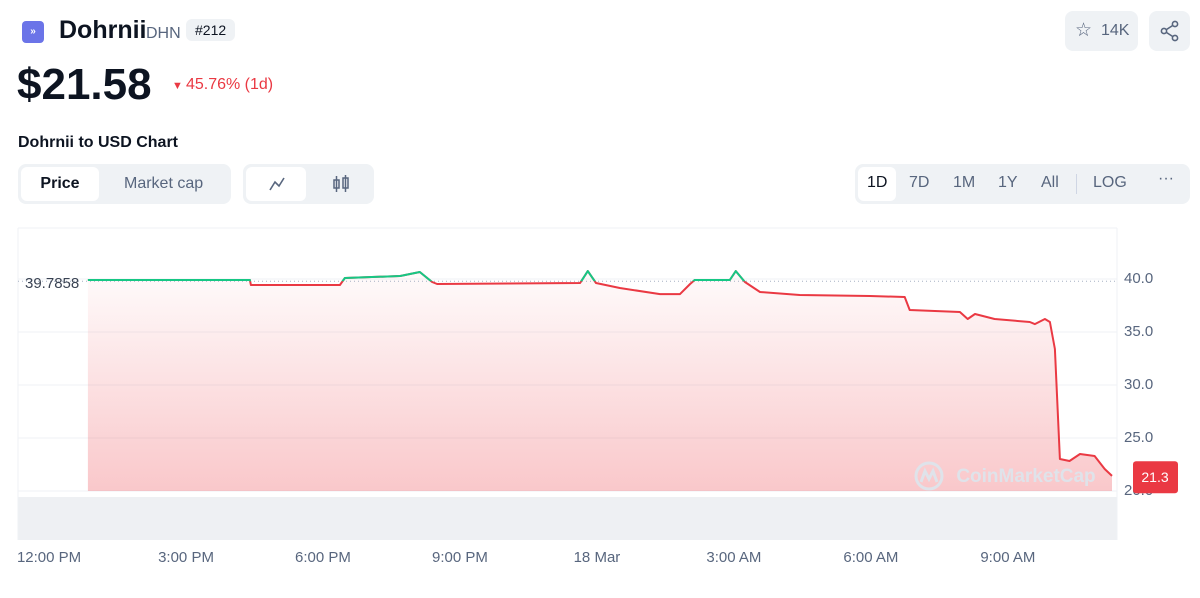 The image size is (1200, 598). I want to click on x-tick-label: 3:00 PM, so click(186, 557).